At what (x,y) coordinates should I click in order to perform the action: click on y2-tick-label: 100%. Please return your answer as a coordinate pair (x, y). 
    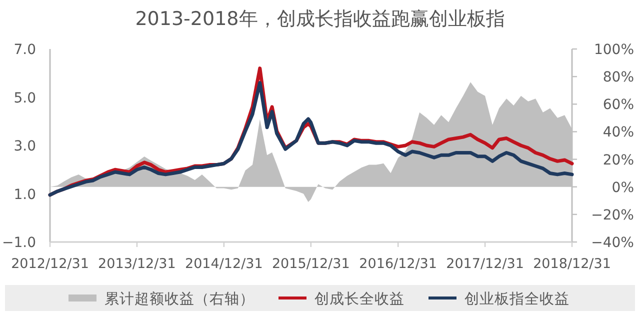
    Looking at the image, I should click on (614, 50).